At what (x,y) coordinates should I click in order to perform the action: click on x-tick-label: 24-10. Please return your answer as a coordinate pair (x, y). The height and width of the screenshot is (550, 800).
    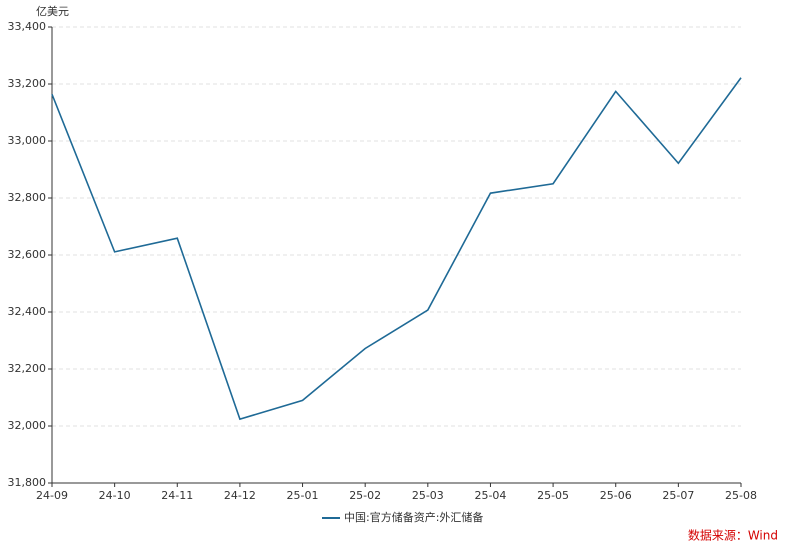
    Looking at the image, I should click on (115, 495).